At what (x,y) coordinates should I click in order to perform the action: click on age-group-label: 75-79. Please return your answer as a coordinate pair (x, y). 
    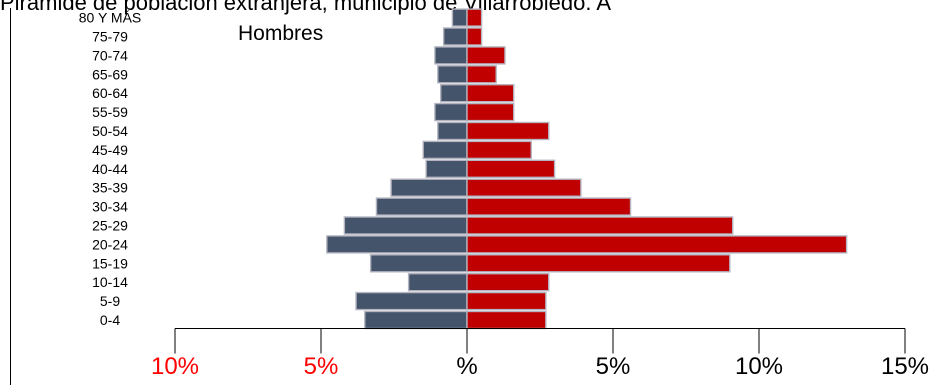
    Looking at the image, I should click on (110, 37).